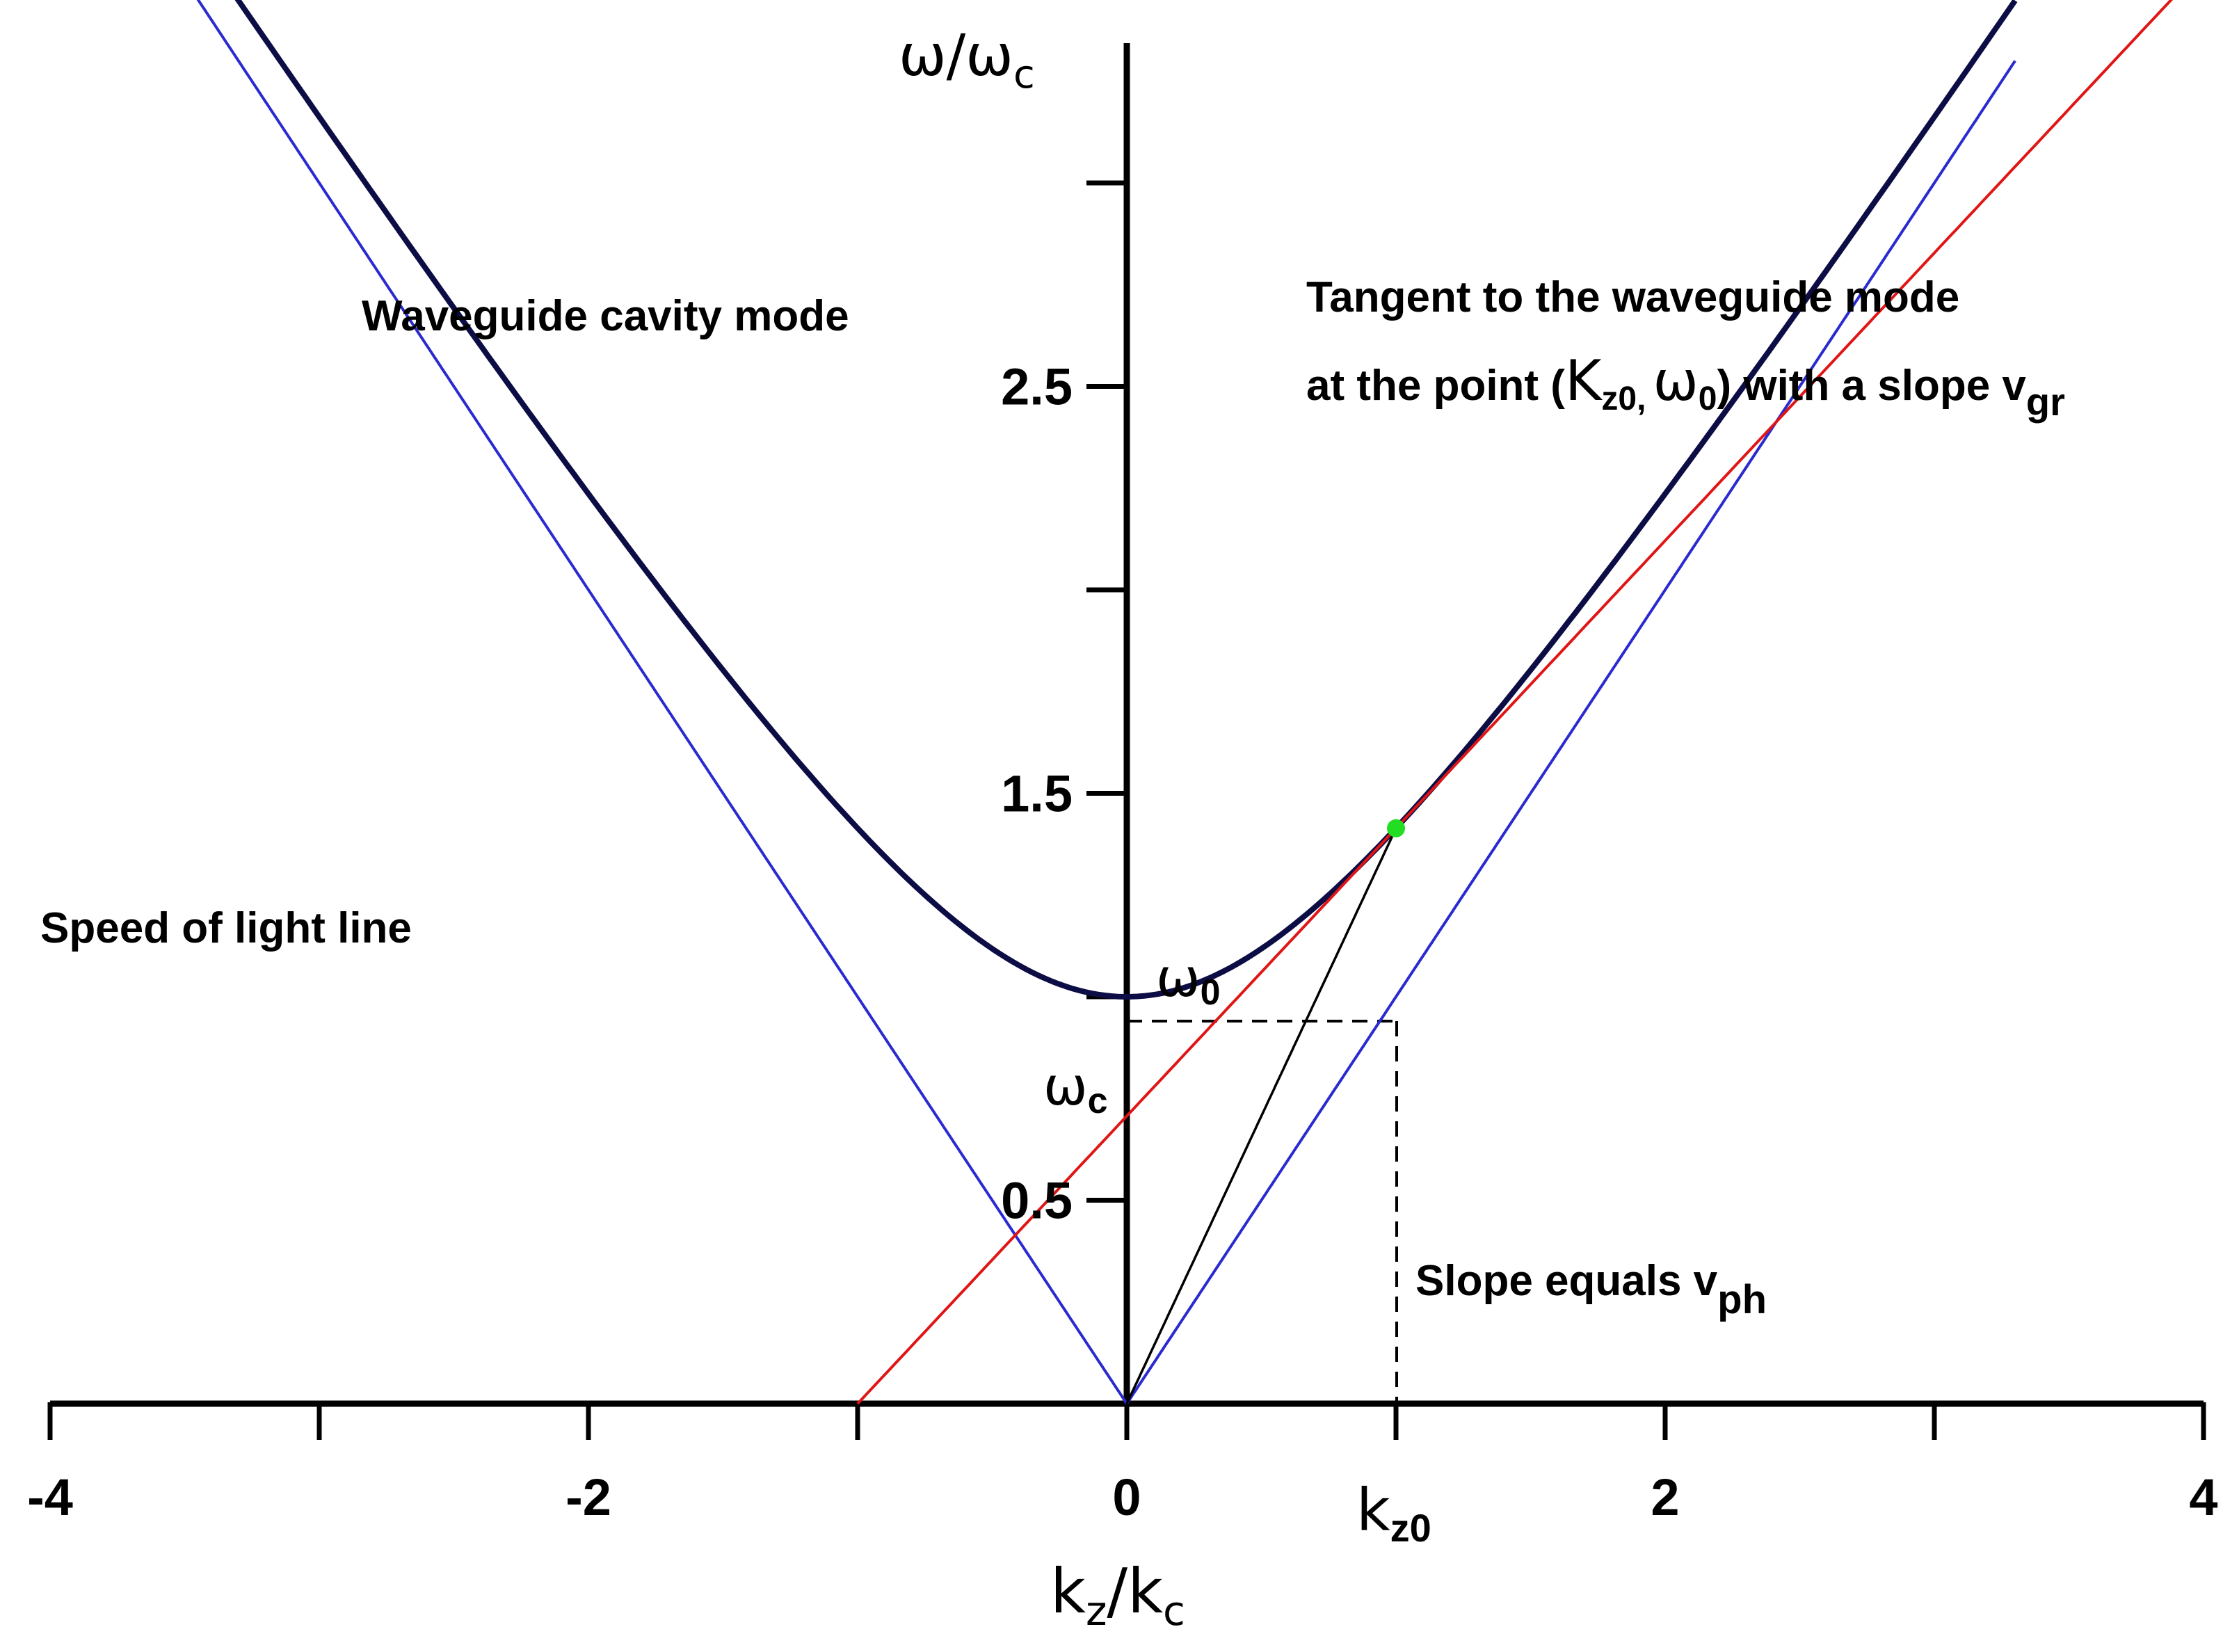 The image size is (2239, 1652). What do you see at coordinates (1742, 1299) in the screenshot?
I see `slope-sub: ph` at bounding box center [1742, 1299].